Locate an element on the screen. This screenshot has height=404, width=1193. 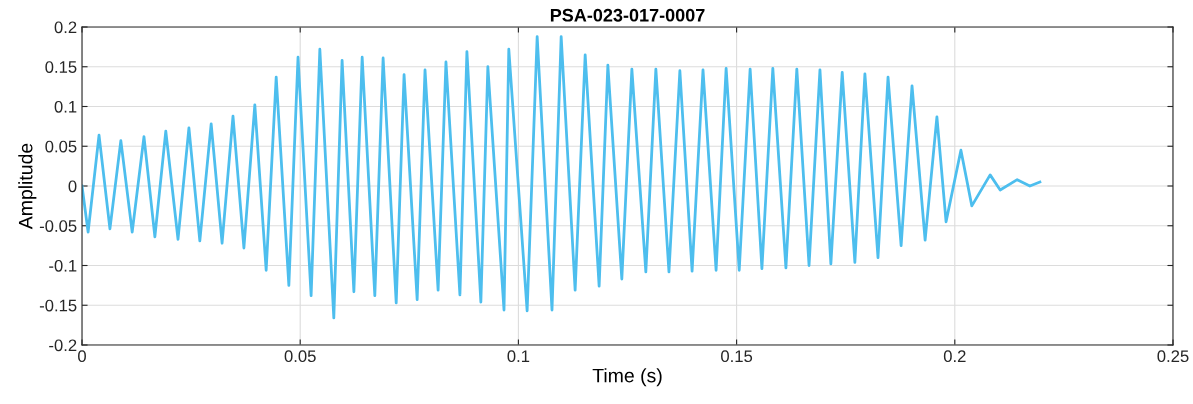
y-tick-label: 0.05 is located at coordinates (61, 146).